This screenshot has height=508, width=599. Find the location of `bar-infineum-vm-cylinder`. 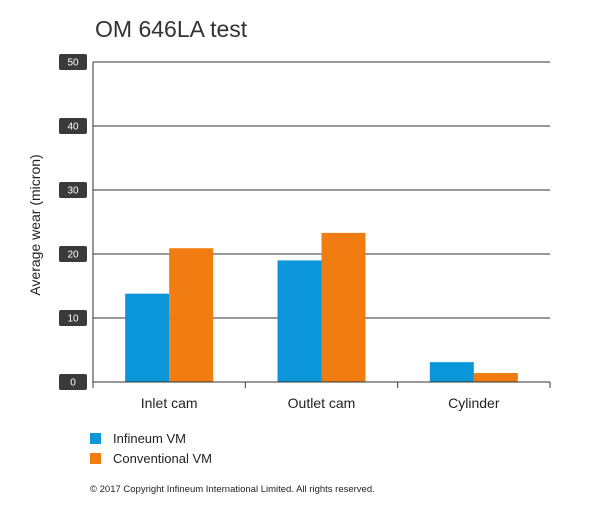

bar-infineum-vm-cylinder is located at coordinates (451, 372).